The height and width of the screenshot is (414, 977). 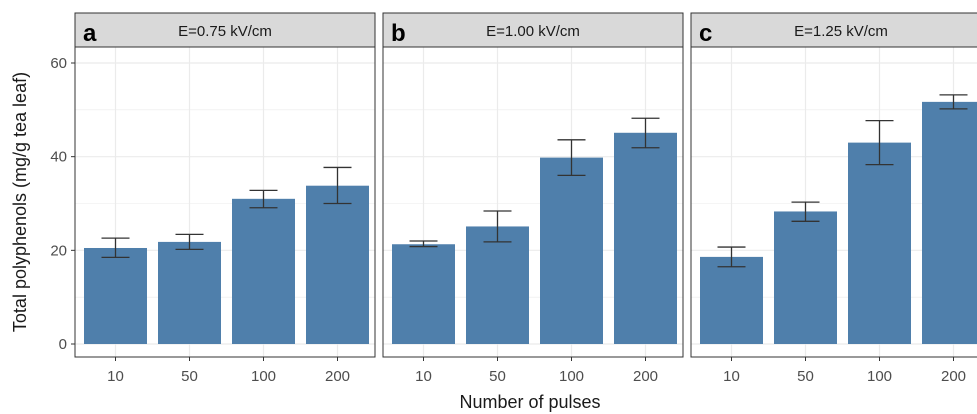 What do you see at coordinates (20, 202) in the screenshot?
I see `y-axis-title: Total polyphenols (mg/g tea leaf)` at bounding box center [20, 202].